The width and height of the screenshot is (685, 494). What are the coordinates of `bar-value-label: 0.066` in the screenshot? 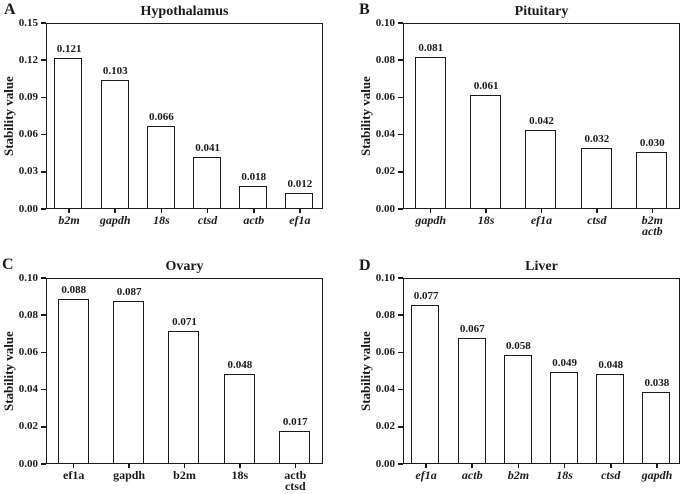 It's located at (161, 117).